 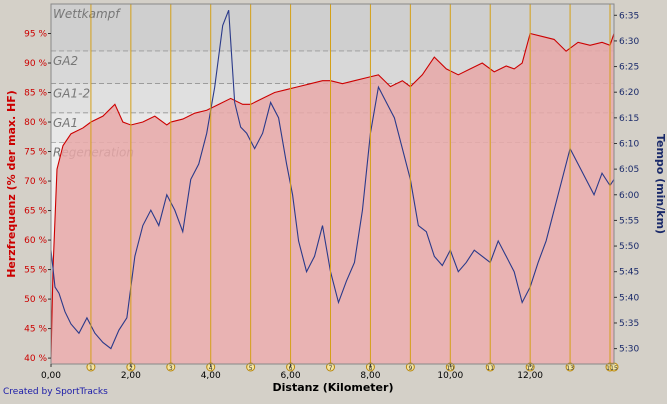 I want to click on y-tick-label-left-8: 80 %, so click(x=35, y=123).